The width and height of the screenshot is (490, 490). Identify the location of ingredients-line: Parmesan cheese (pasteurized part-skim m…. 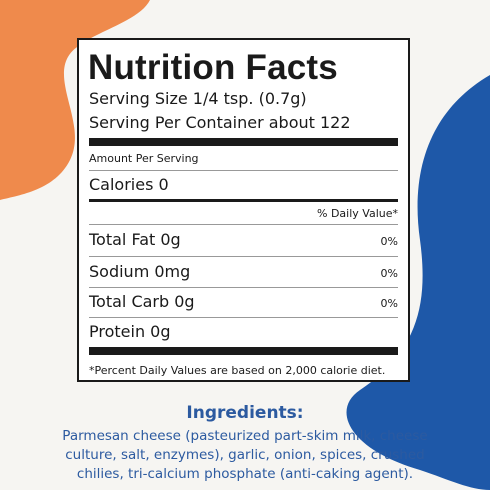
(245, 436).